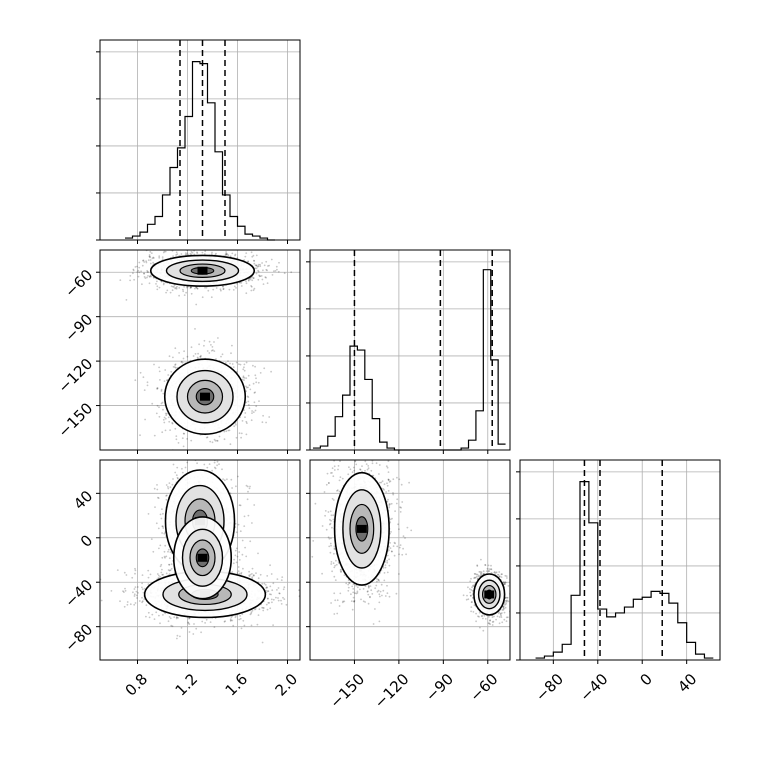 The height and width of the screenshot is (760, 760). Describe the element at coordinates (645, 679) in the screenshot. I see `x-tick-label: 0` at that location.